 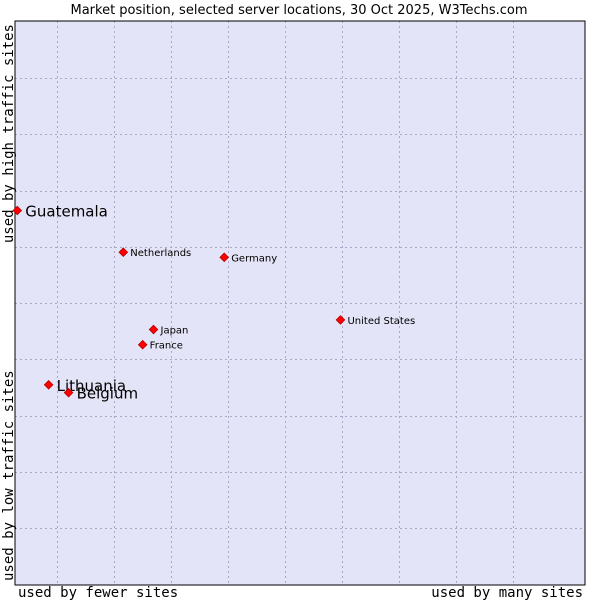 What do you see at coordinates (174, 331) in the screenshot?
I see `data-label-japan: Japan` at bounding box center [174, 331].